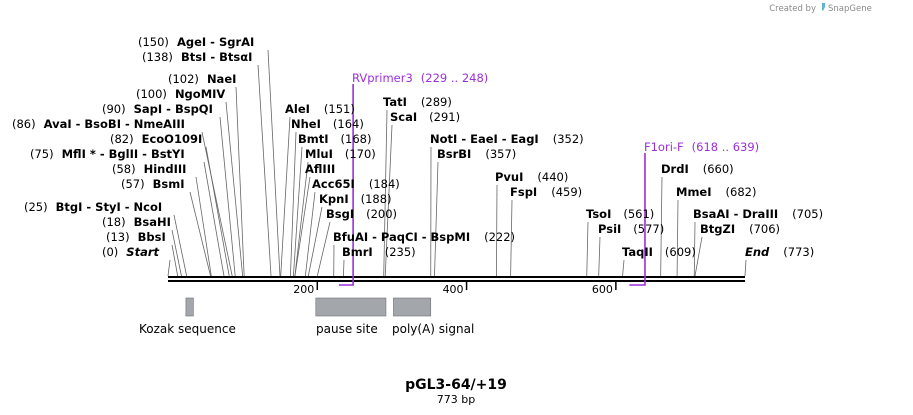 Image resolution: width=913 pixels, height=415 pixels. I want to click on site-label-bsgi: BsgI (200), so click(361, 214).